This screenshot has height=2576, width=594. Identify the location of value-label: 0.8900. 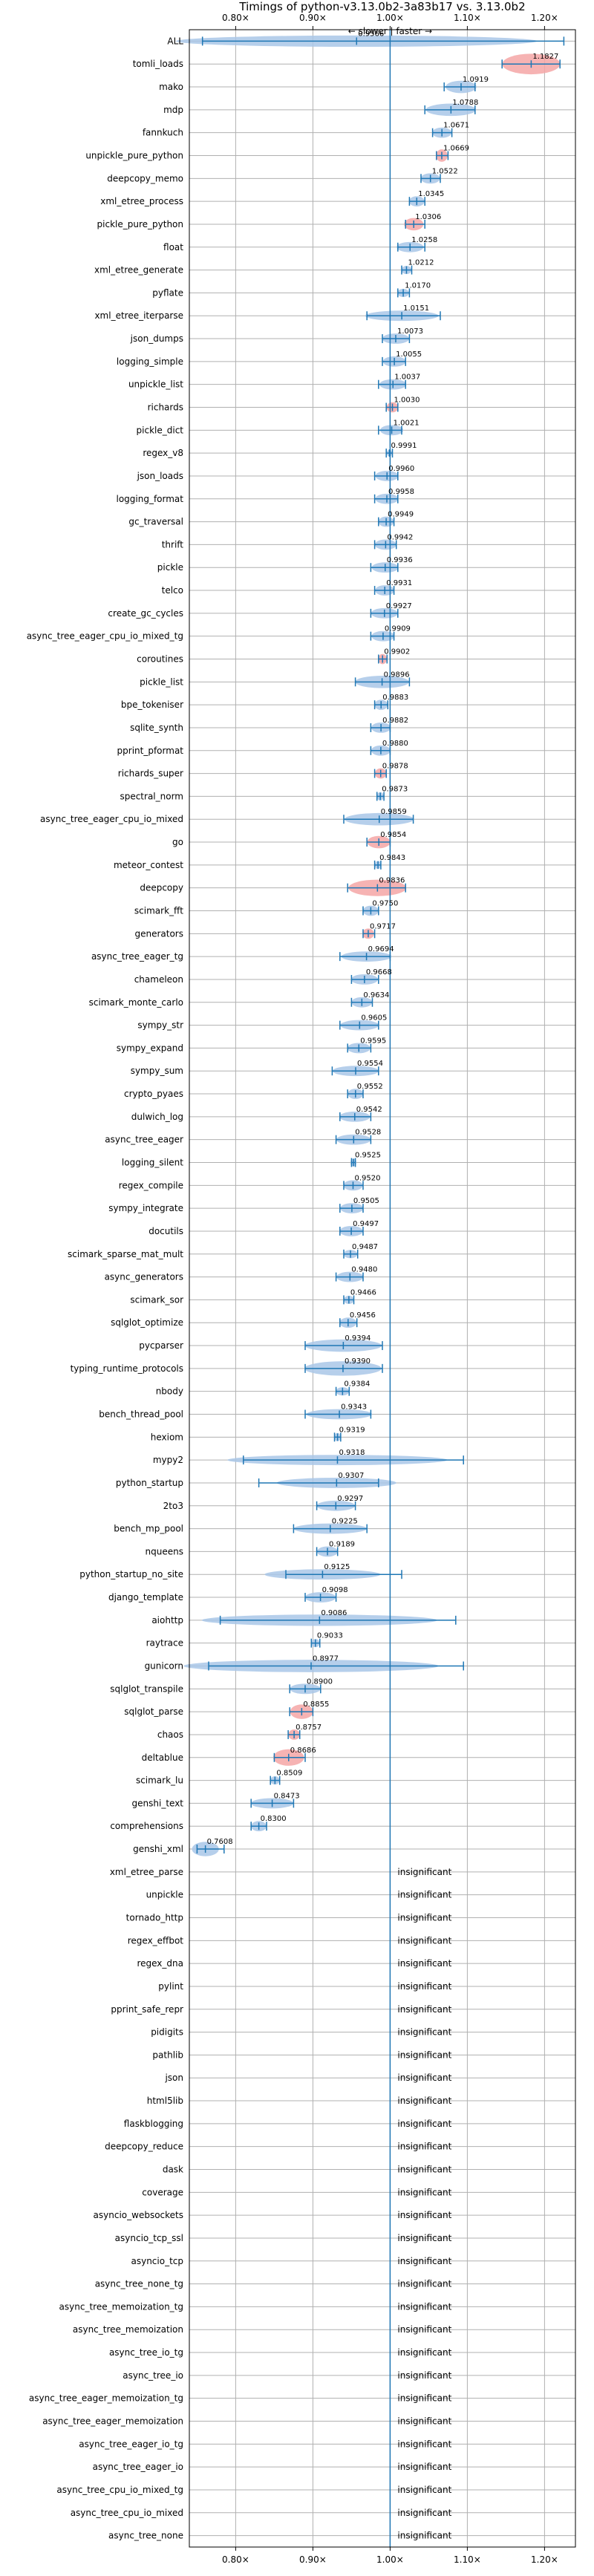
(320, 1681).